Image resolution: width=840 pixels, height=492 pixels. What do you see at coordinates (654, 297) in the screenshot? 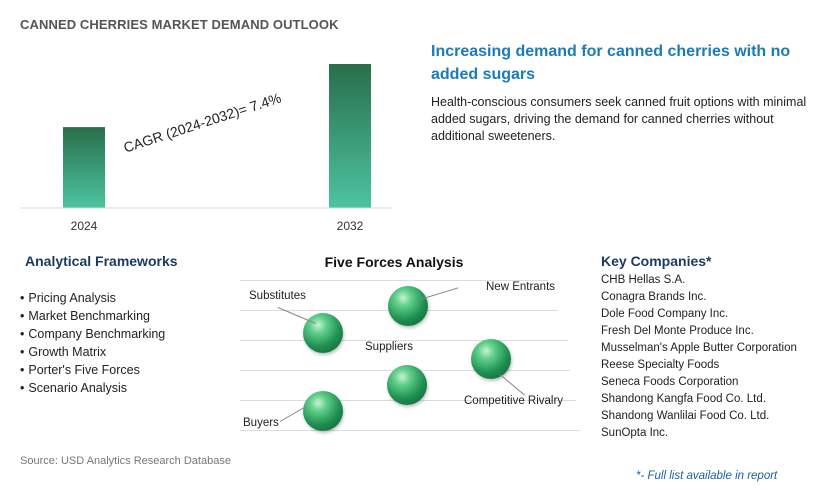
I see `company-item: Conagra Brands Inc.` at bounding box center [654, 297].